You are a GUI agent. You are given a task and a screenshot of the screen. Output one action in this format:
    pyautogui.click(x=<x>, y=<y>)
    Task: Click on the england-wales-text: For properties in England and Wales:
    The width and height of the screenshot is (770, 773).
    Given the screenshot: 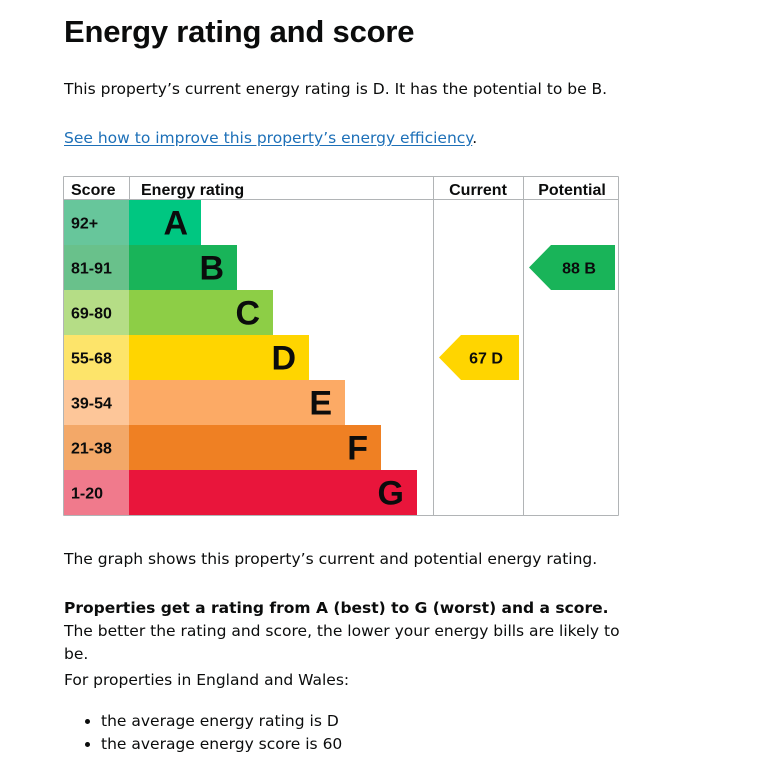 What is the action you would take?
    pyautogui.click(x=207, y=680)
    